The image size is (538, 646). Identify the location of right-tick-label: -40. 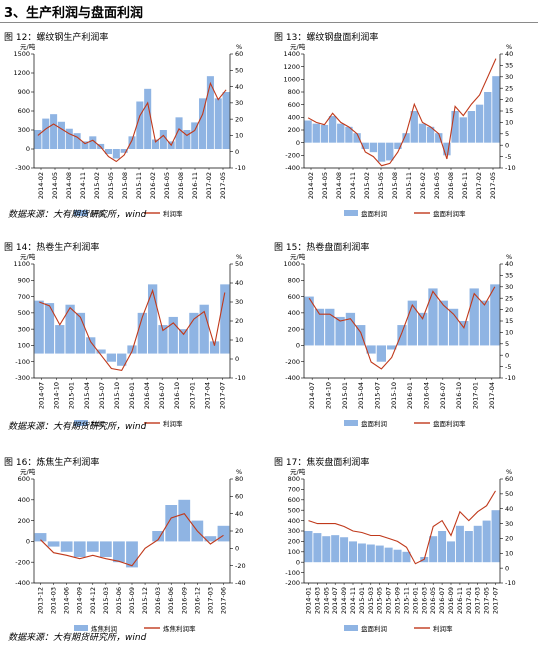
(240, 583).